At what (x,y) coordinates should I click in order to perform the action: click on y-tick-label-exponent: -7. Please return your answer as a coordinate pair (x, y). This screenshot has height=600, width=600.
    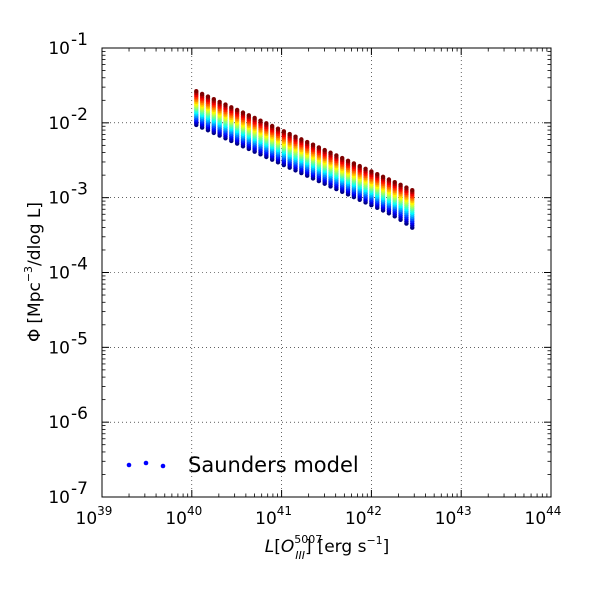
    Looking at the image, I should click on (79, 489).